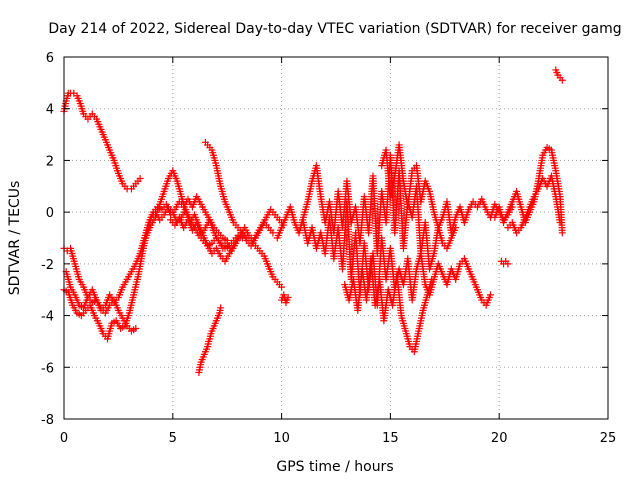 This screenshot has width=640, height=480. What do you see at coordinates (281, 438) in the screenshot?
I see `x-tick-label: 10` at bounding box center [281, 438].